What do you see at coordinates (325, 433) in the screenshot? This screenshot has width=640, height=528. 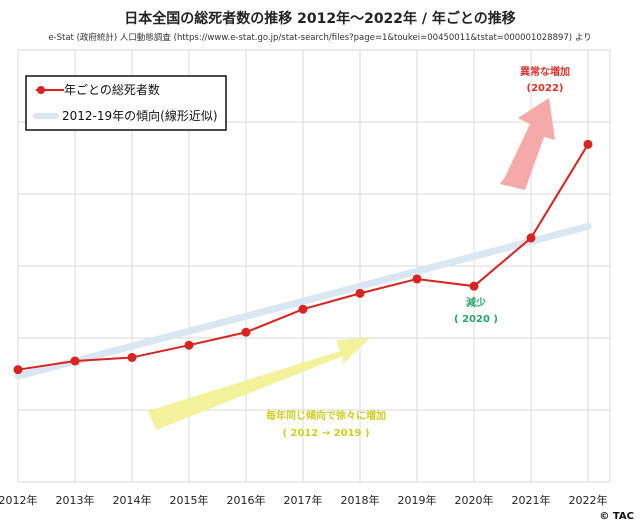 I see `annotation-gradual-year: ( 2012 → 2019 )` at bounding box center [325, 433].